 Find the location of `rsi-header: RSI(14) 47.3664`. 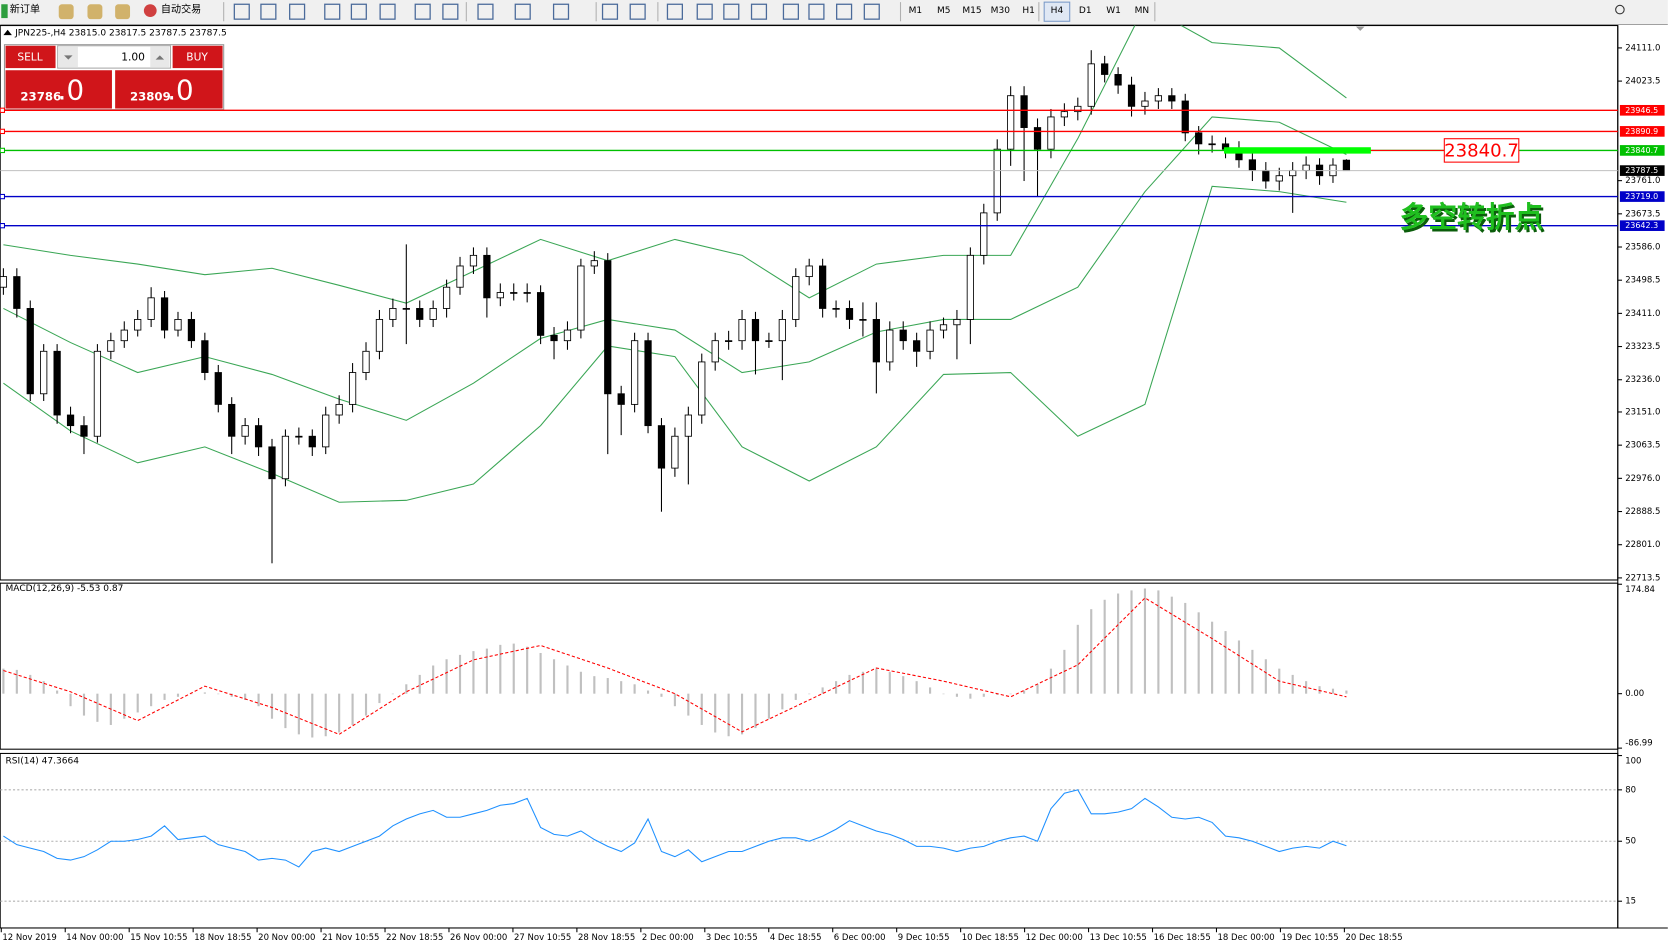

rsi-header: RSI(14) 47.3664 is located at coordinates (43, 761).